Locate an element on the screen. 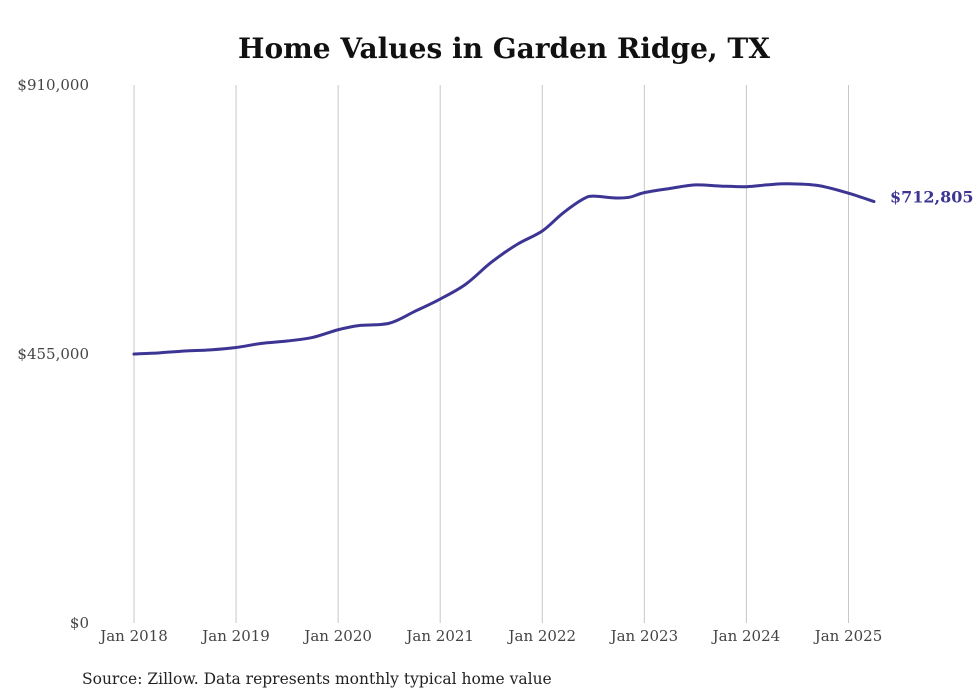  x-tick-label: Jan 2022 is located at coordinates (541, 636).